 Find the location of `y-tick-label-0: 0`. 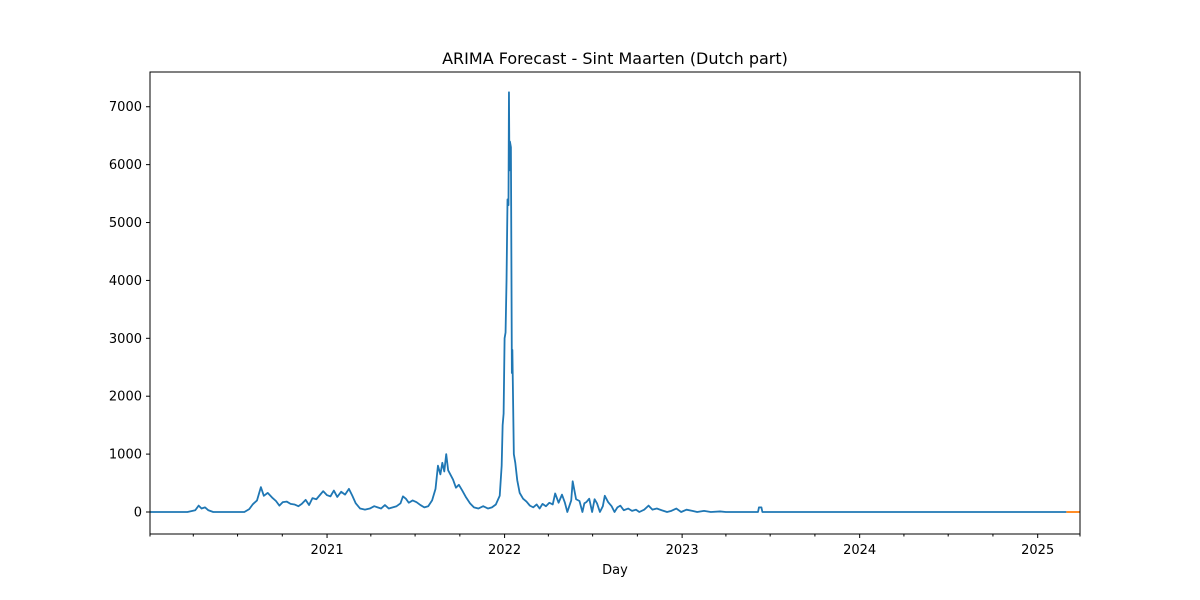

y-tick-label-0: 0 is located at coordinates (138, 513).